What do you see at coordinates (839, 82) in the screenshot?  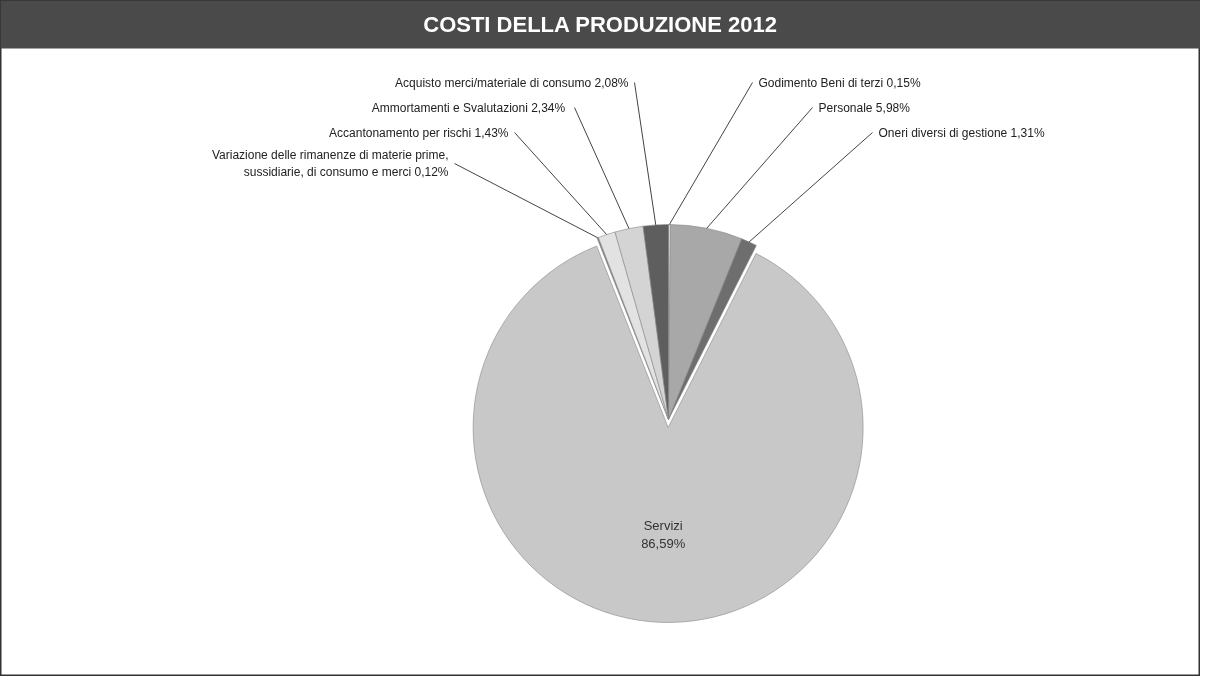 I see `slice-label: Godimento Beni di terzi 0,15%` at bounding box center [839, 82].